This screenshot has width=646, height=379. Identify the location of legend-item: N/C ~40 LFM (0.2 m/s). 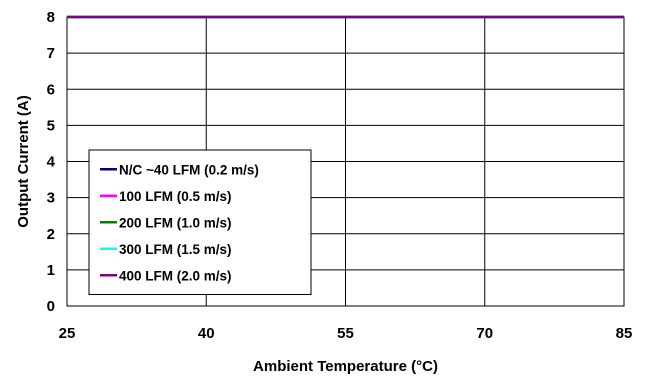
(179, 169).